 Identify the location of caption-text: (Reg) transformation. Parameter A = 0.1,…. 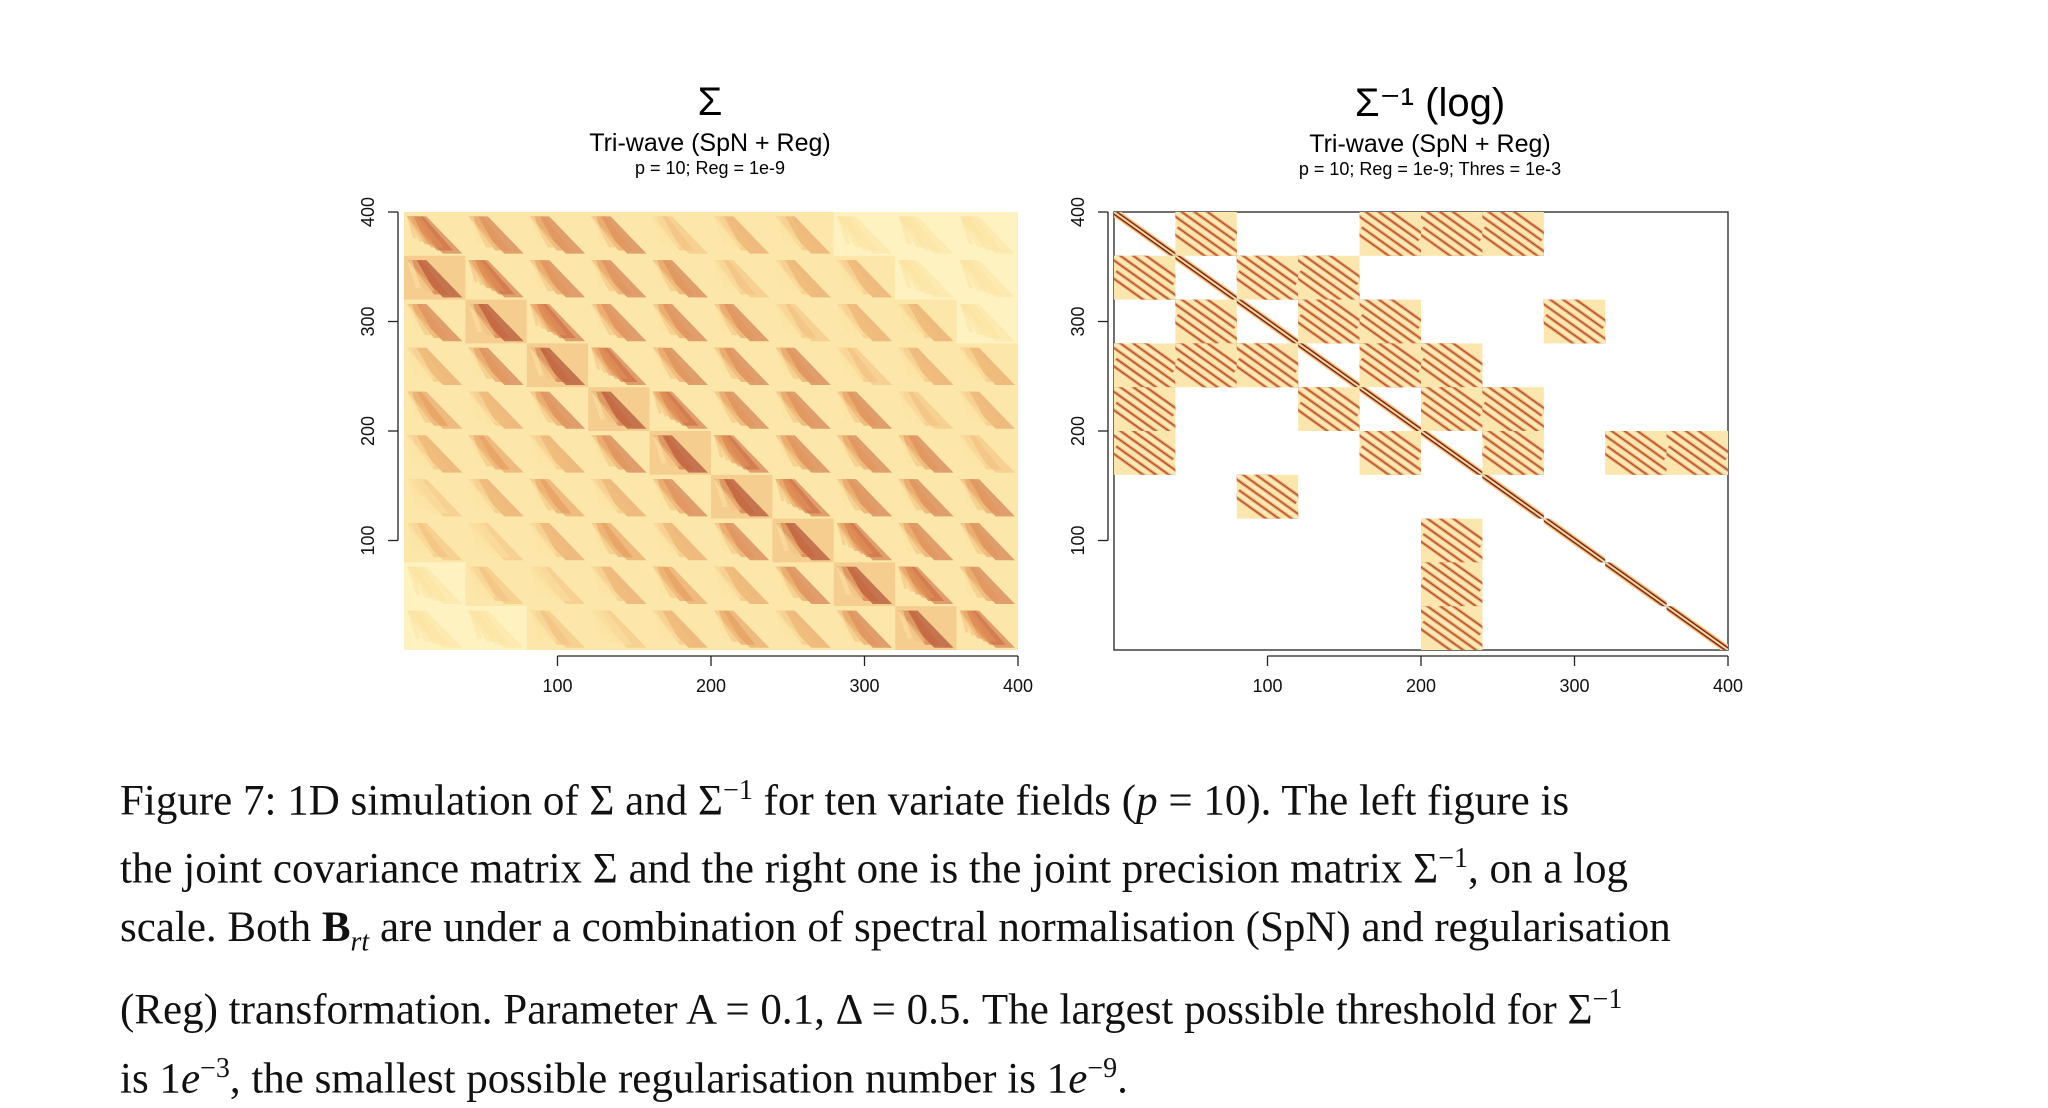
(856, 1010).